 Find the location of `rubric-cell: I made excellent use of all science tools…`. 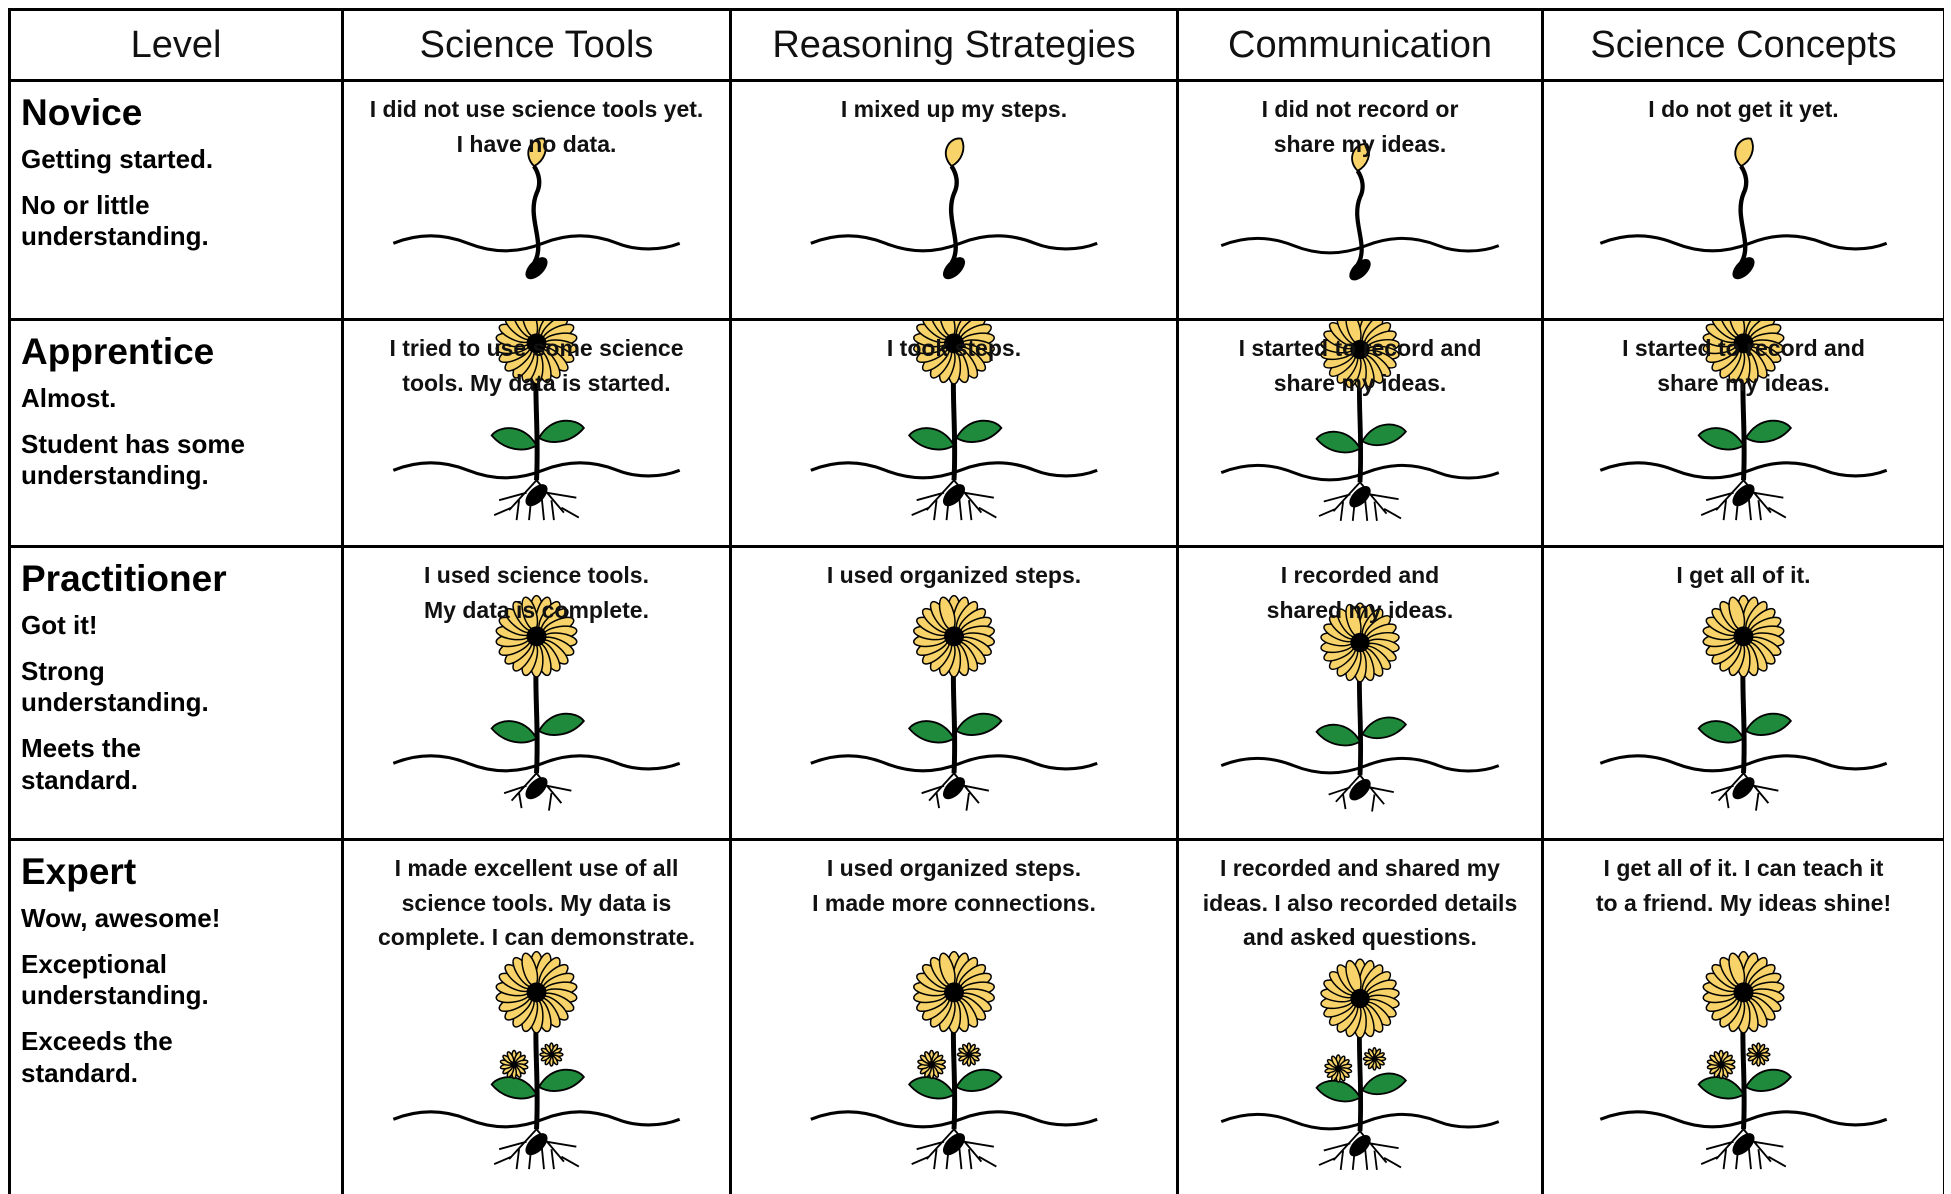

rubric-cell: I made excellent use of all science tools… is located at coordinates (536, 1017).